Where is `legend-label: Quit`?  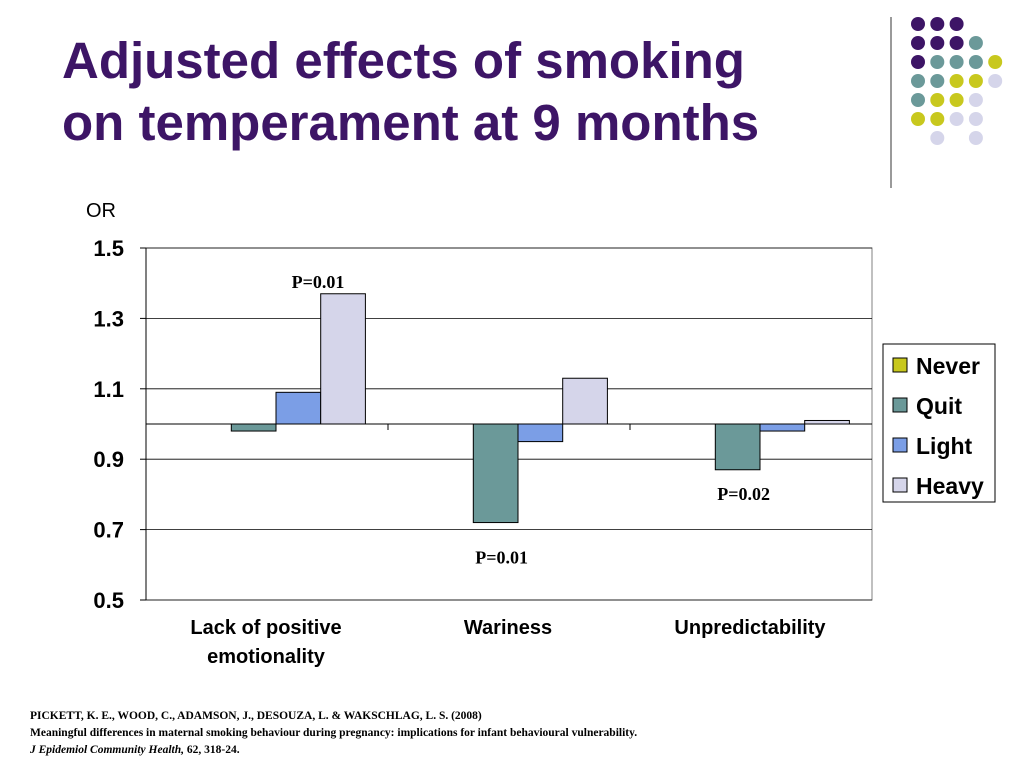 legend-label: Quit is located at coordinates (939, 406).